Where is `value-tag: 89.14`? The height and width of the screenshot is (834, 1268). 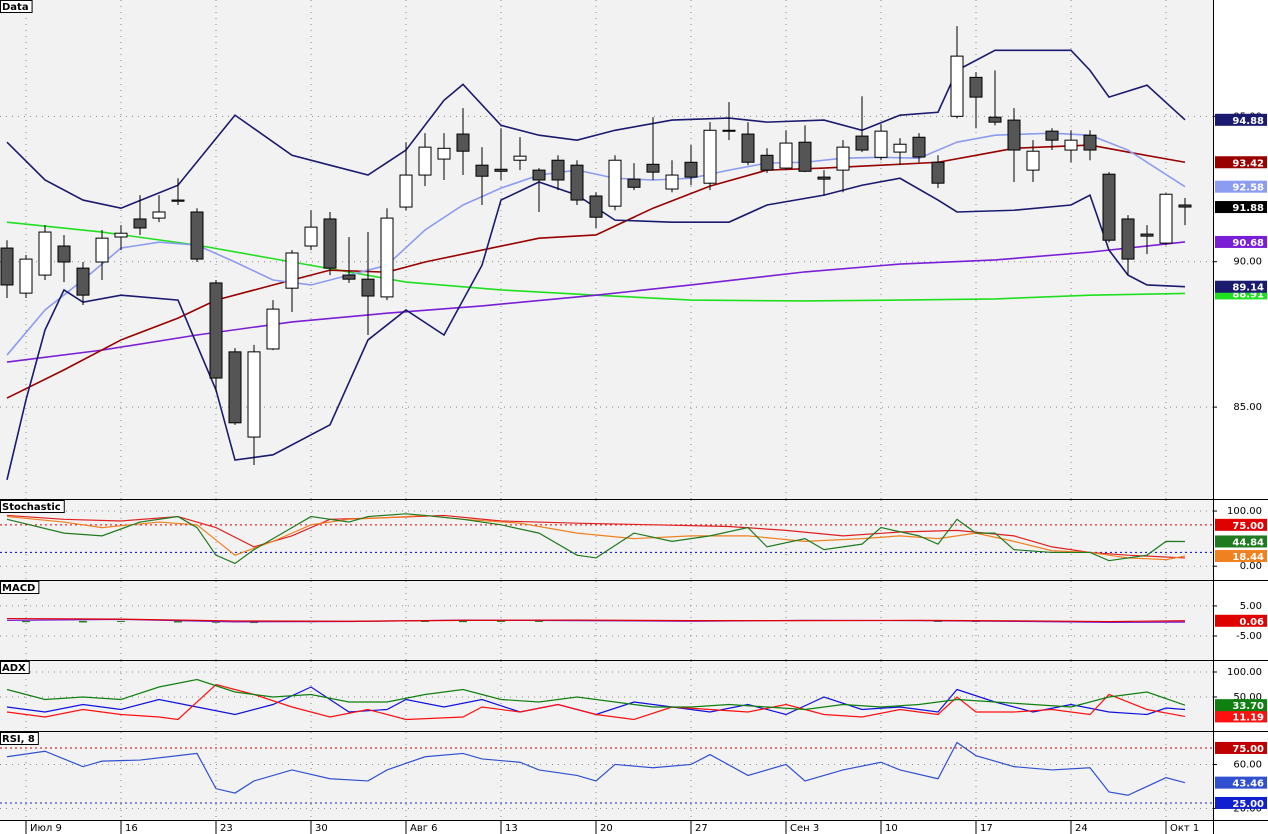 value-tag: 89.14 is located at coordinates (1248, 288).